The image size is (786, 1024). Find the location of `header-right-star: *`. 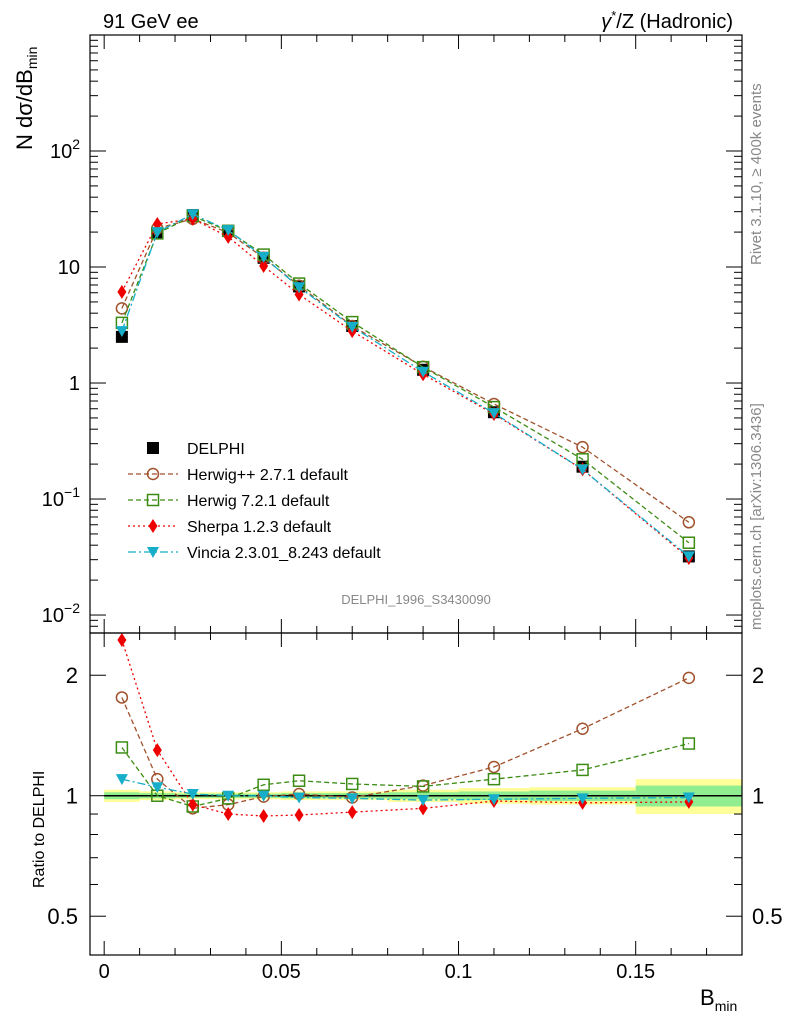

header-right-star: * is located at coordinates (613, 15).